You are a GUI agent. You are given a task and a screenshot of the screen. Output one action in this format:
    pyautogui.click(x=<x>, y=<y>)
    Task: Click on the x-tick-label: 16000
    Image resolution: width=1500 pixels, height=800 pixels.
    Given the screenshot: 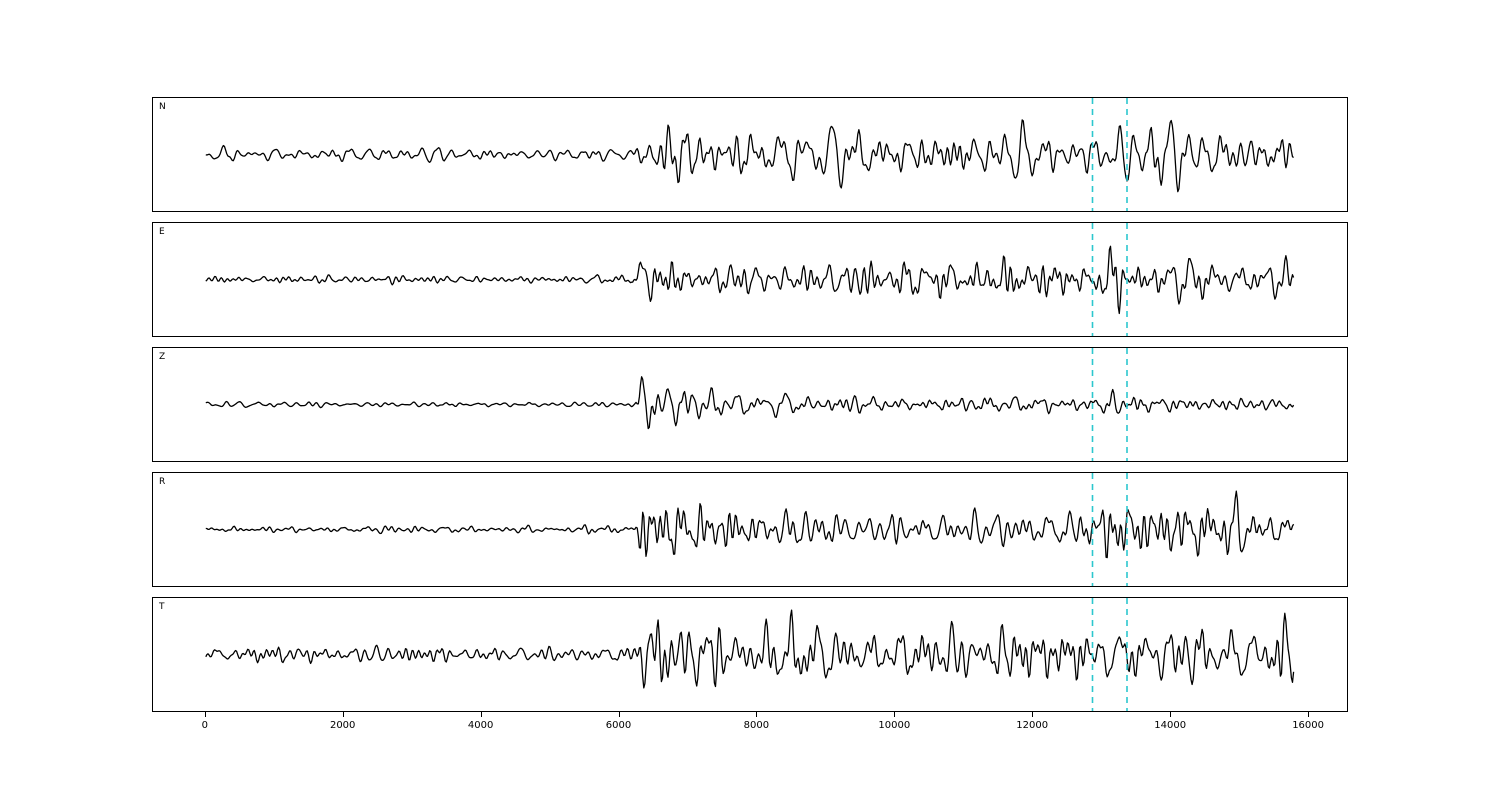 What is the action you would take?
    pyautogui.click(x=1308, y=725)
    